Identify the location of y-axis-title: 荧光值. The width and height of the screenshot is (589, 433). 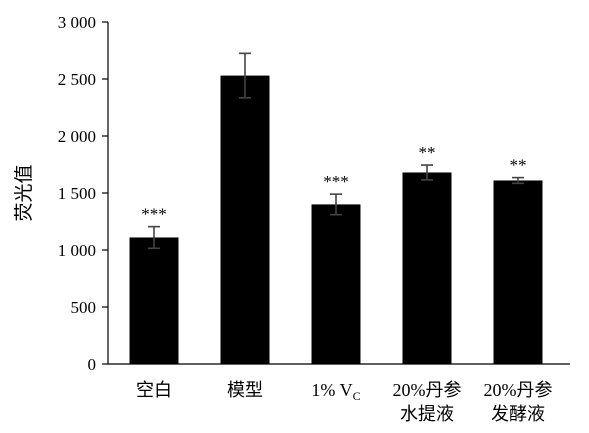
(24, 192).